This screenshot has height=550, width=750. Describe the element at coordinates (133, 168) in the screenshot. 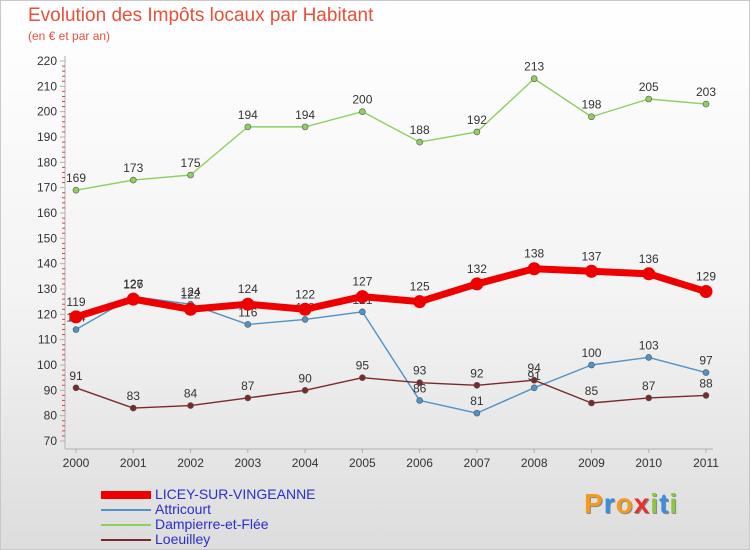

I see `data-label-dampierre-et-fl-e: 173` at that location.